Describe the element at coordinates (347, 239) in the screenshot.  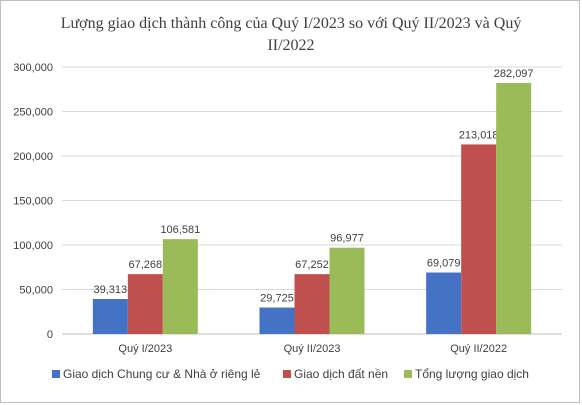
I see `data-label: 96,977` at that location.